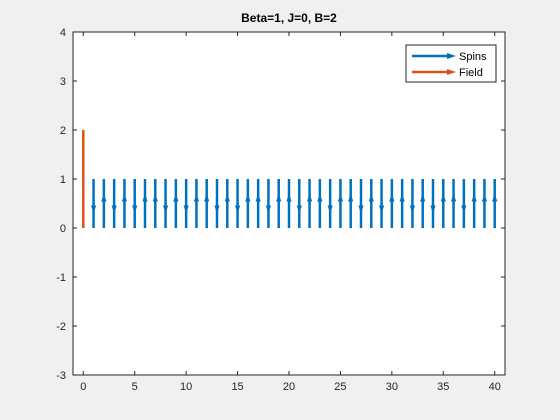  Describe the element at coordinates (61, 278) in the screenshot. I see `y-tick-label: -1` at that location.